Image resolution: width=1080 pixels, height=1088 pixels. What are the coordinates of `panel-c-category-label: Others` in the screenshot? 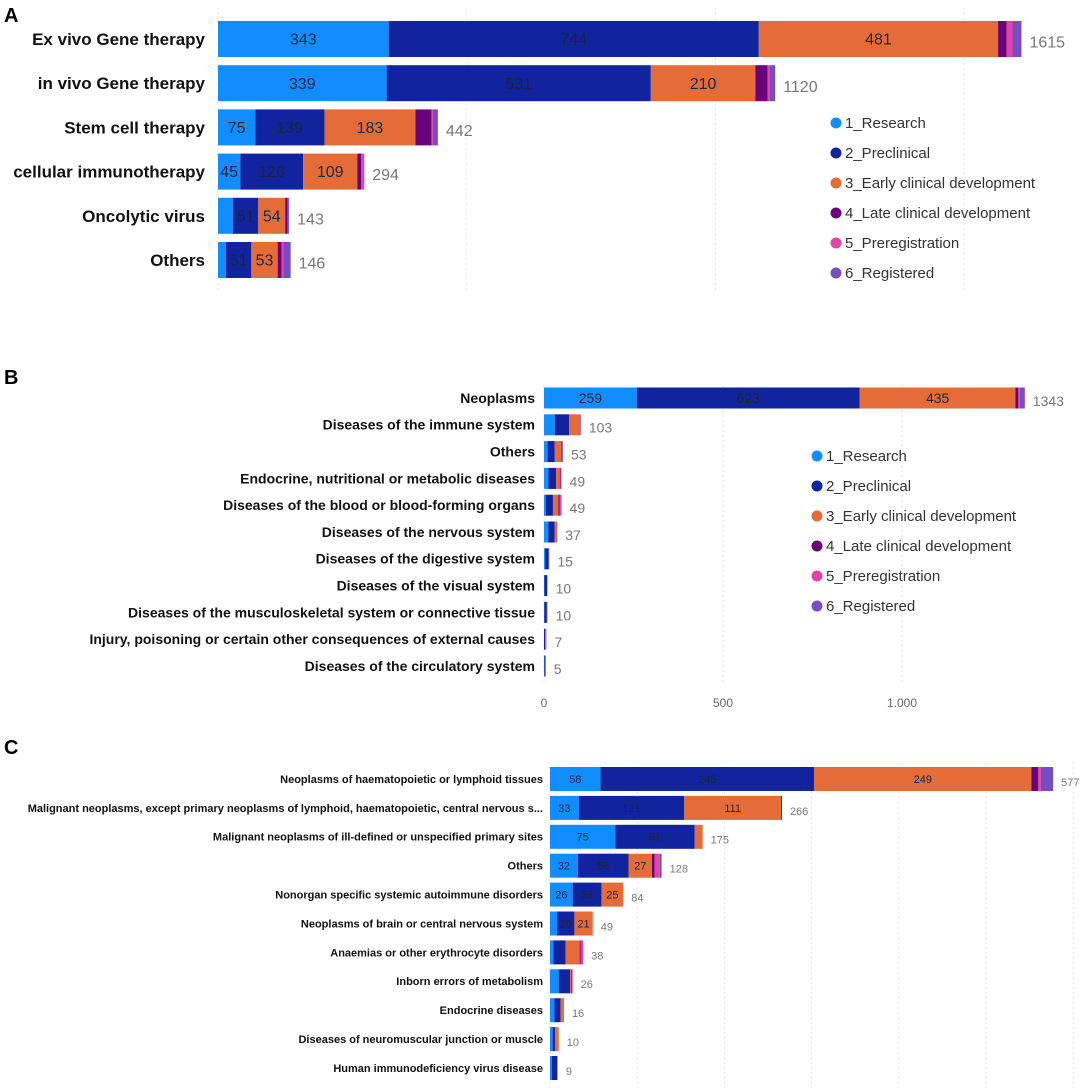 It's located at (525, 867).